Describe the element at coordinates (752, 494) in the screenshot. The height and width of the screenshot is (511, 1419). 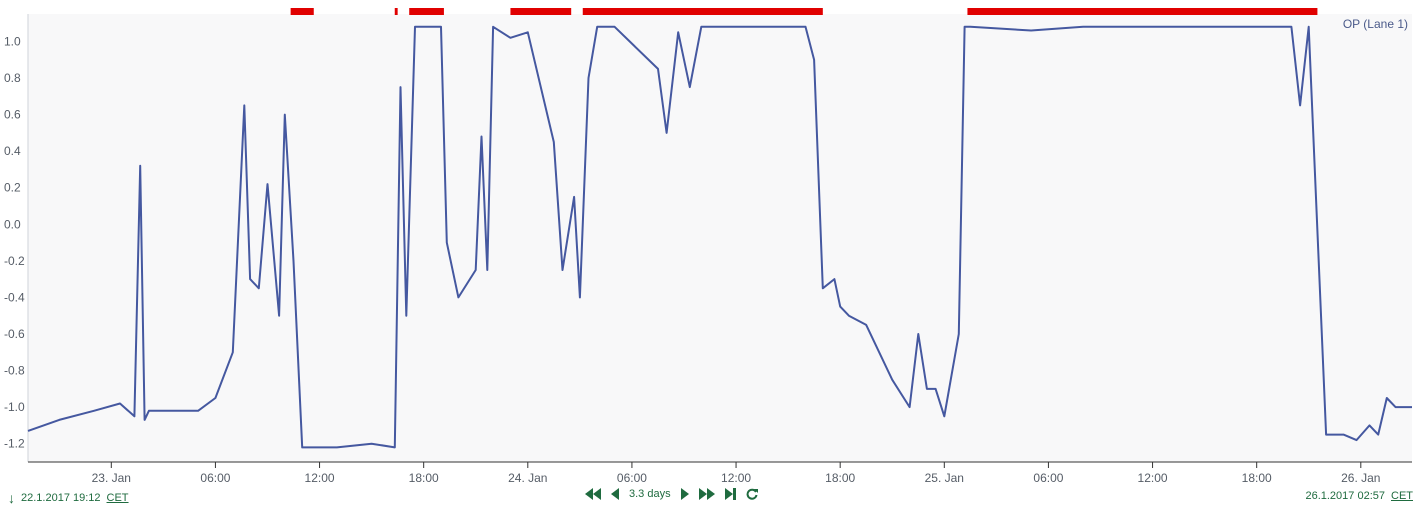
I see `refresh-icon` at that location.